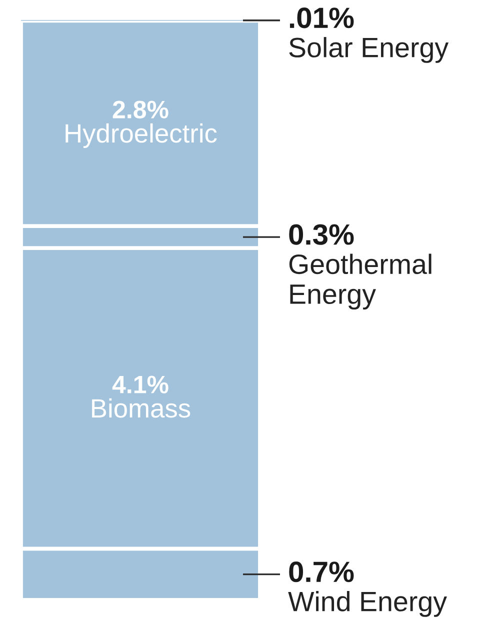  Describe the element at coordinates (141, 135) in the screenshot. I see `series-label: Hydroelectric` at that location.